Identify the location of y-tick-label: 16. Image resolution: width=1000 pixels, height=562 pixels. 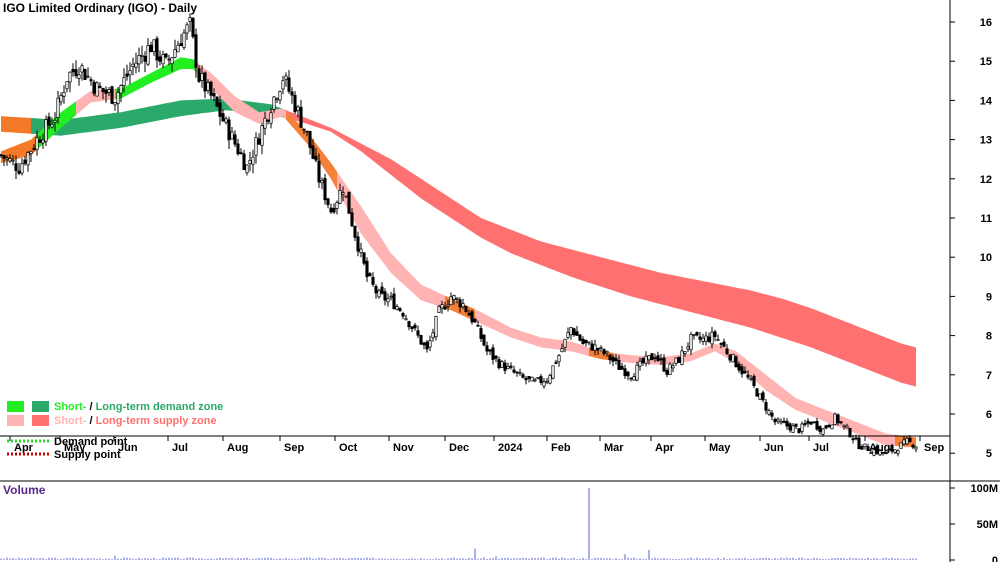
(986, 23).